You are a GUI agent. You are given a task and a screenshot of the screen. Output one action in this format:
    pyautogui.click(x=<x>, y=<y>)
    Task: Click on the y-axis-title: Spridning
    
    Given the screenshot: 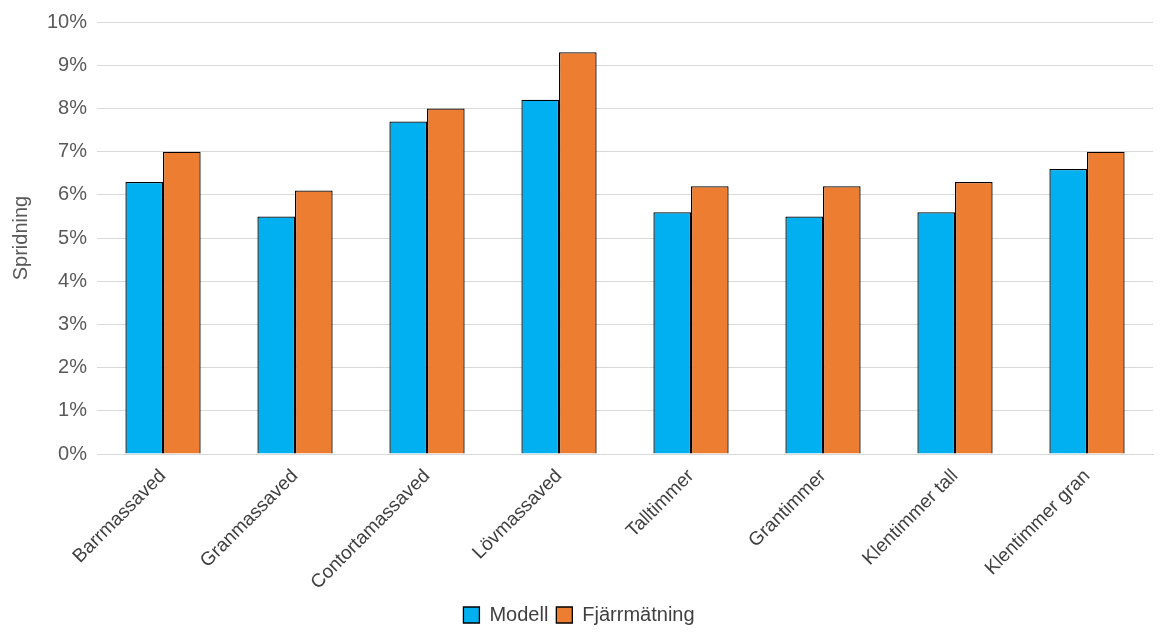 What is the action you would take?
    pyautogui.click(x=19, y=238)
    